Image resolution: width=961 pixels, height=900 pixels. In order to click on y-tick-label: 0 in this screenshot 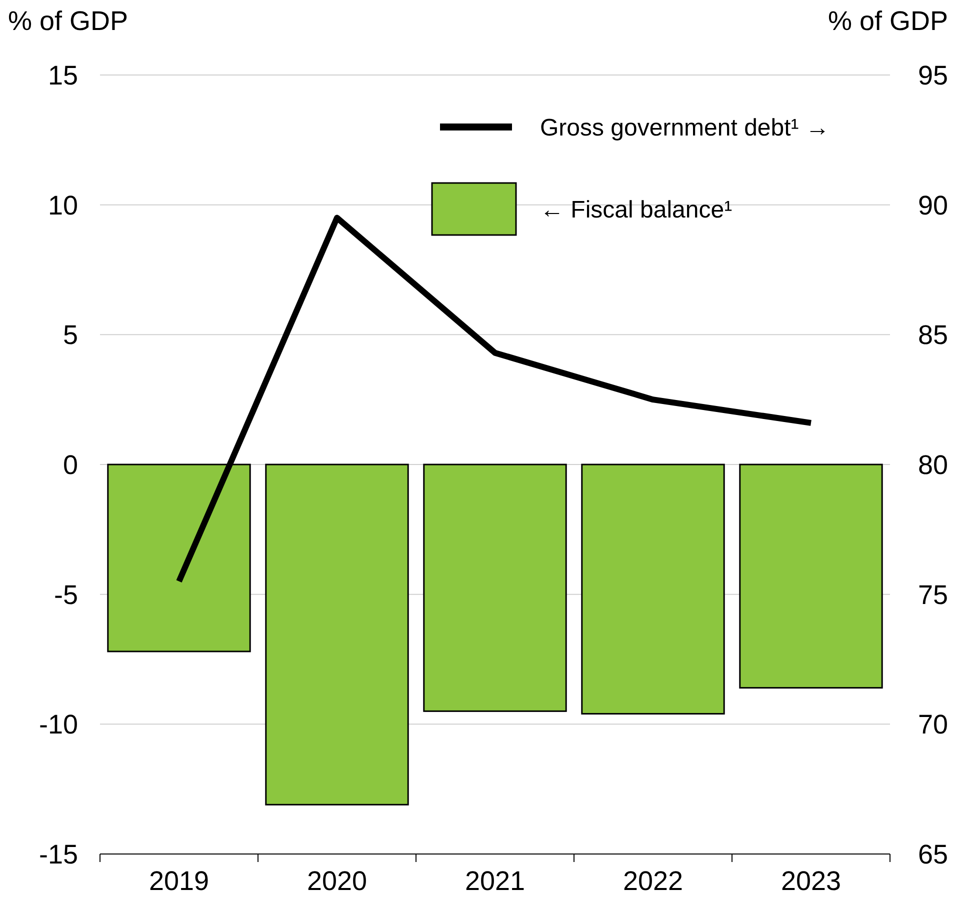, I will do `click(70, 465)`.